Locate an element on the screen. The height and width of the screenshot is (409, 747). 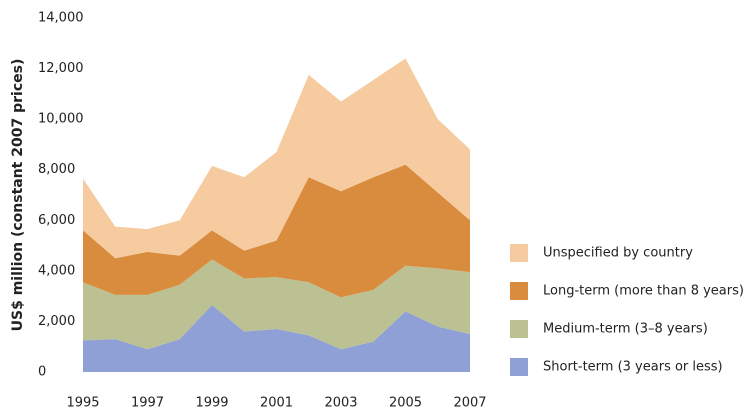
legend-label: Unspecified by country is located at coordinates (618, 253).